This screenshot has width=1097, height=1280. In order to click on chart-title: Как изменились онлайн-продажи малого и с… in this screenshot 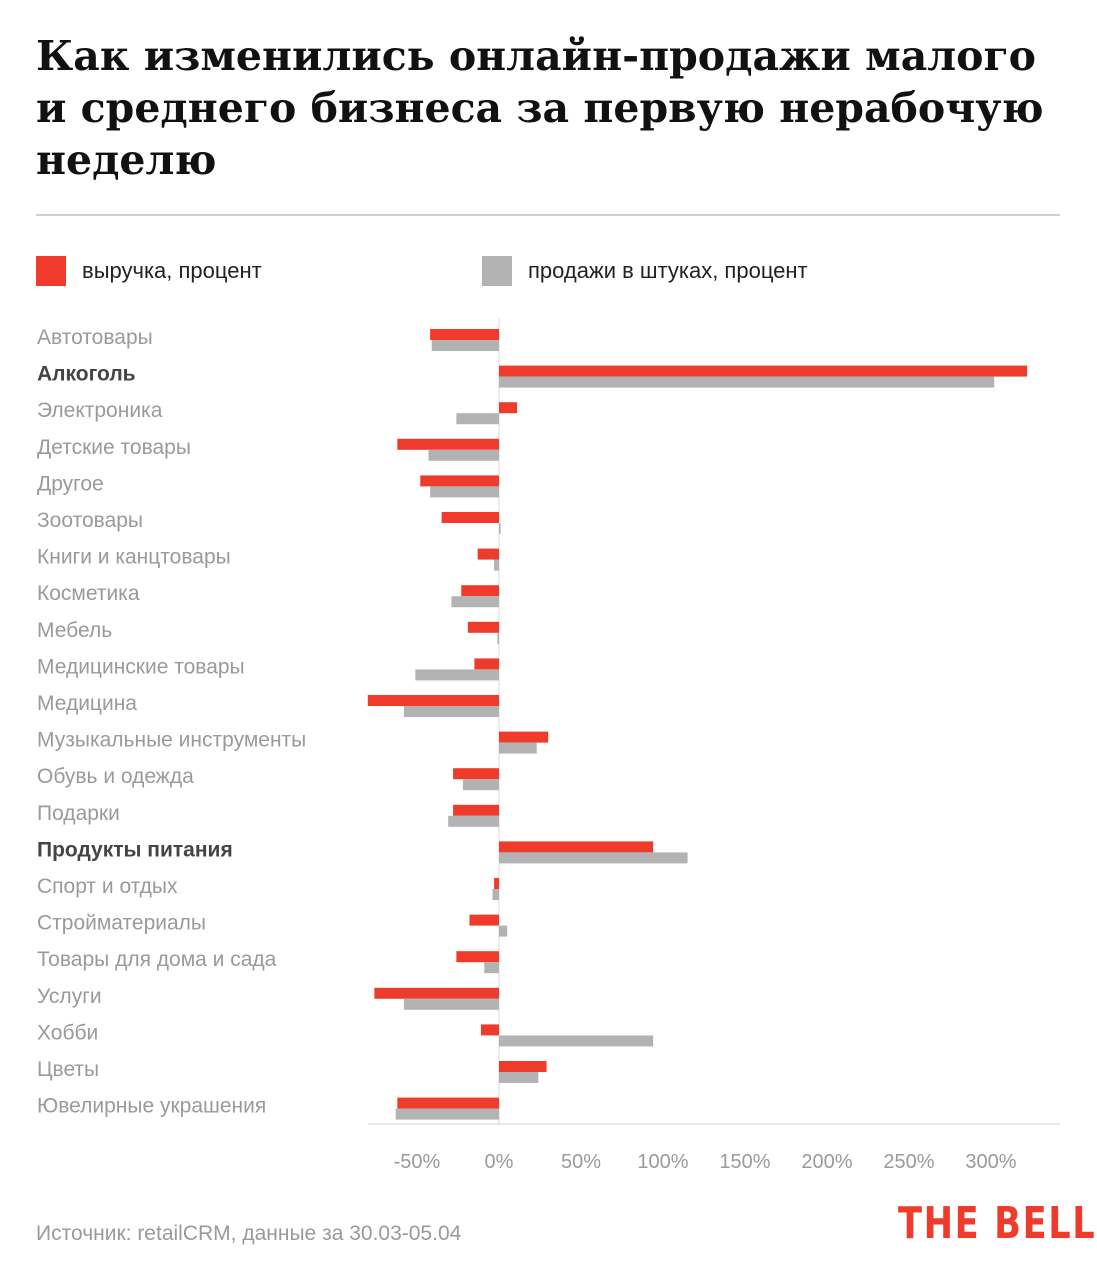, I will do `click(540, 108)`.